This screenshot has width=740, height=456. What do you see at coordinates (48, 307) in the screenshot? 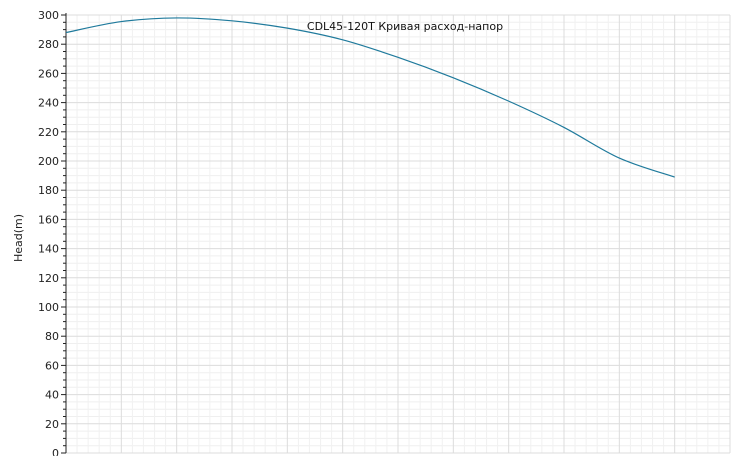
I see `y-tick-label: 100` at bounding box center [48, 307].